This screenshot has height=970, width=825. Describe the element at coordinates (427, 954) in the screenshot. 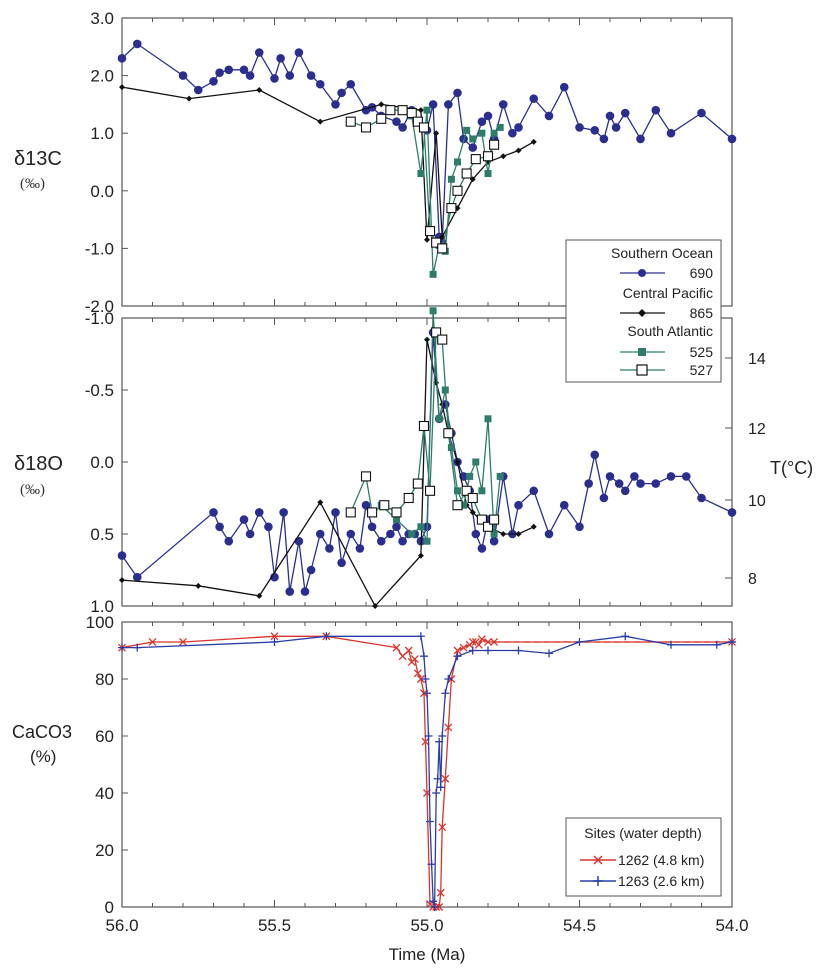

I see `x-axis-label: Time (Ma)` at that location.